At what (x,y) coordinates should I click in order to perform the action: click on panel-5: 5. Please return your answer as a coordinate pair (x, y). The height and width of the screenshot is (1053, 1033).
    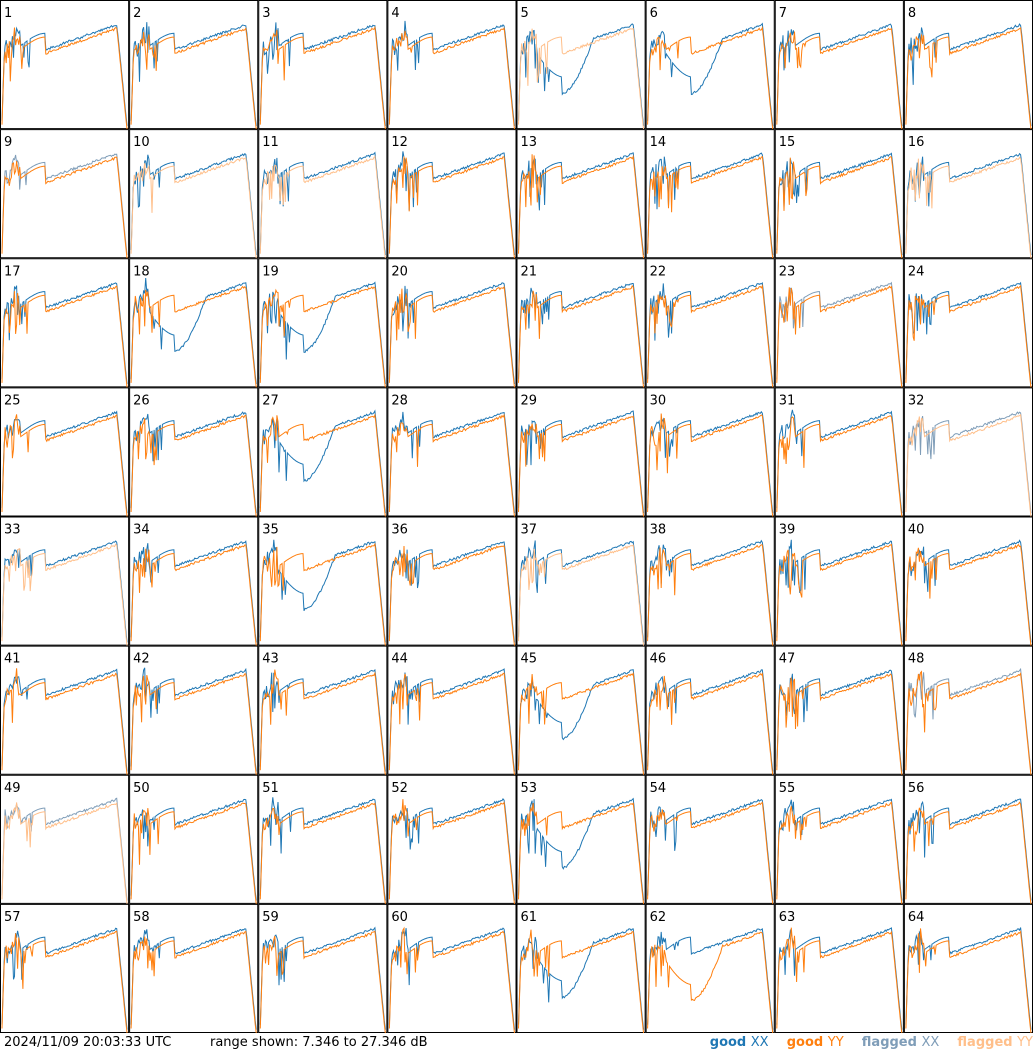
    Looking at the image, I should click on (581, 65).